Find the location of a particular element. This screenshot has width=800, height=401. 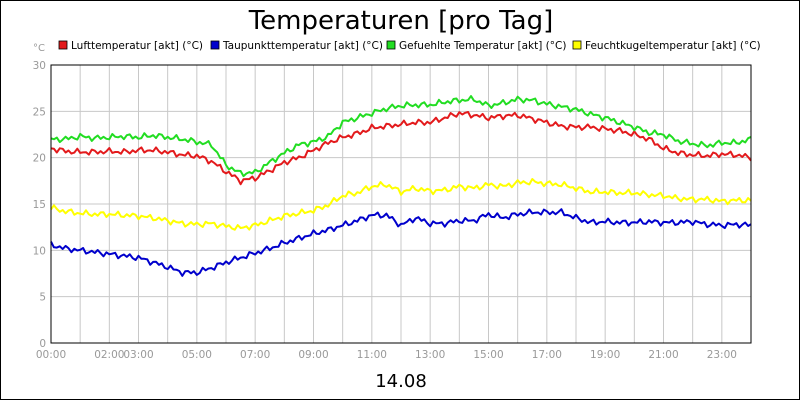

x-tick-label: 00:00 is located at coordinates (51, 355).